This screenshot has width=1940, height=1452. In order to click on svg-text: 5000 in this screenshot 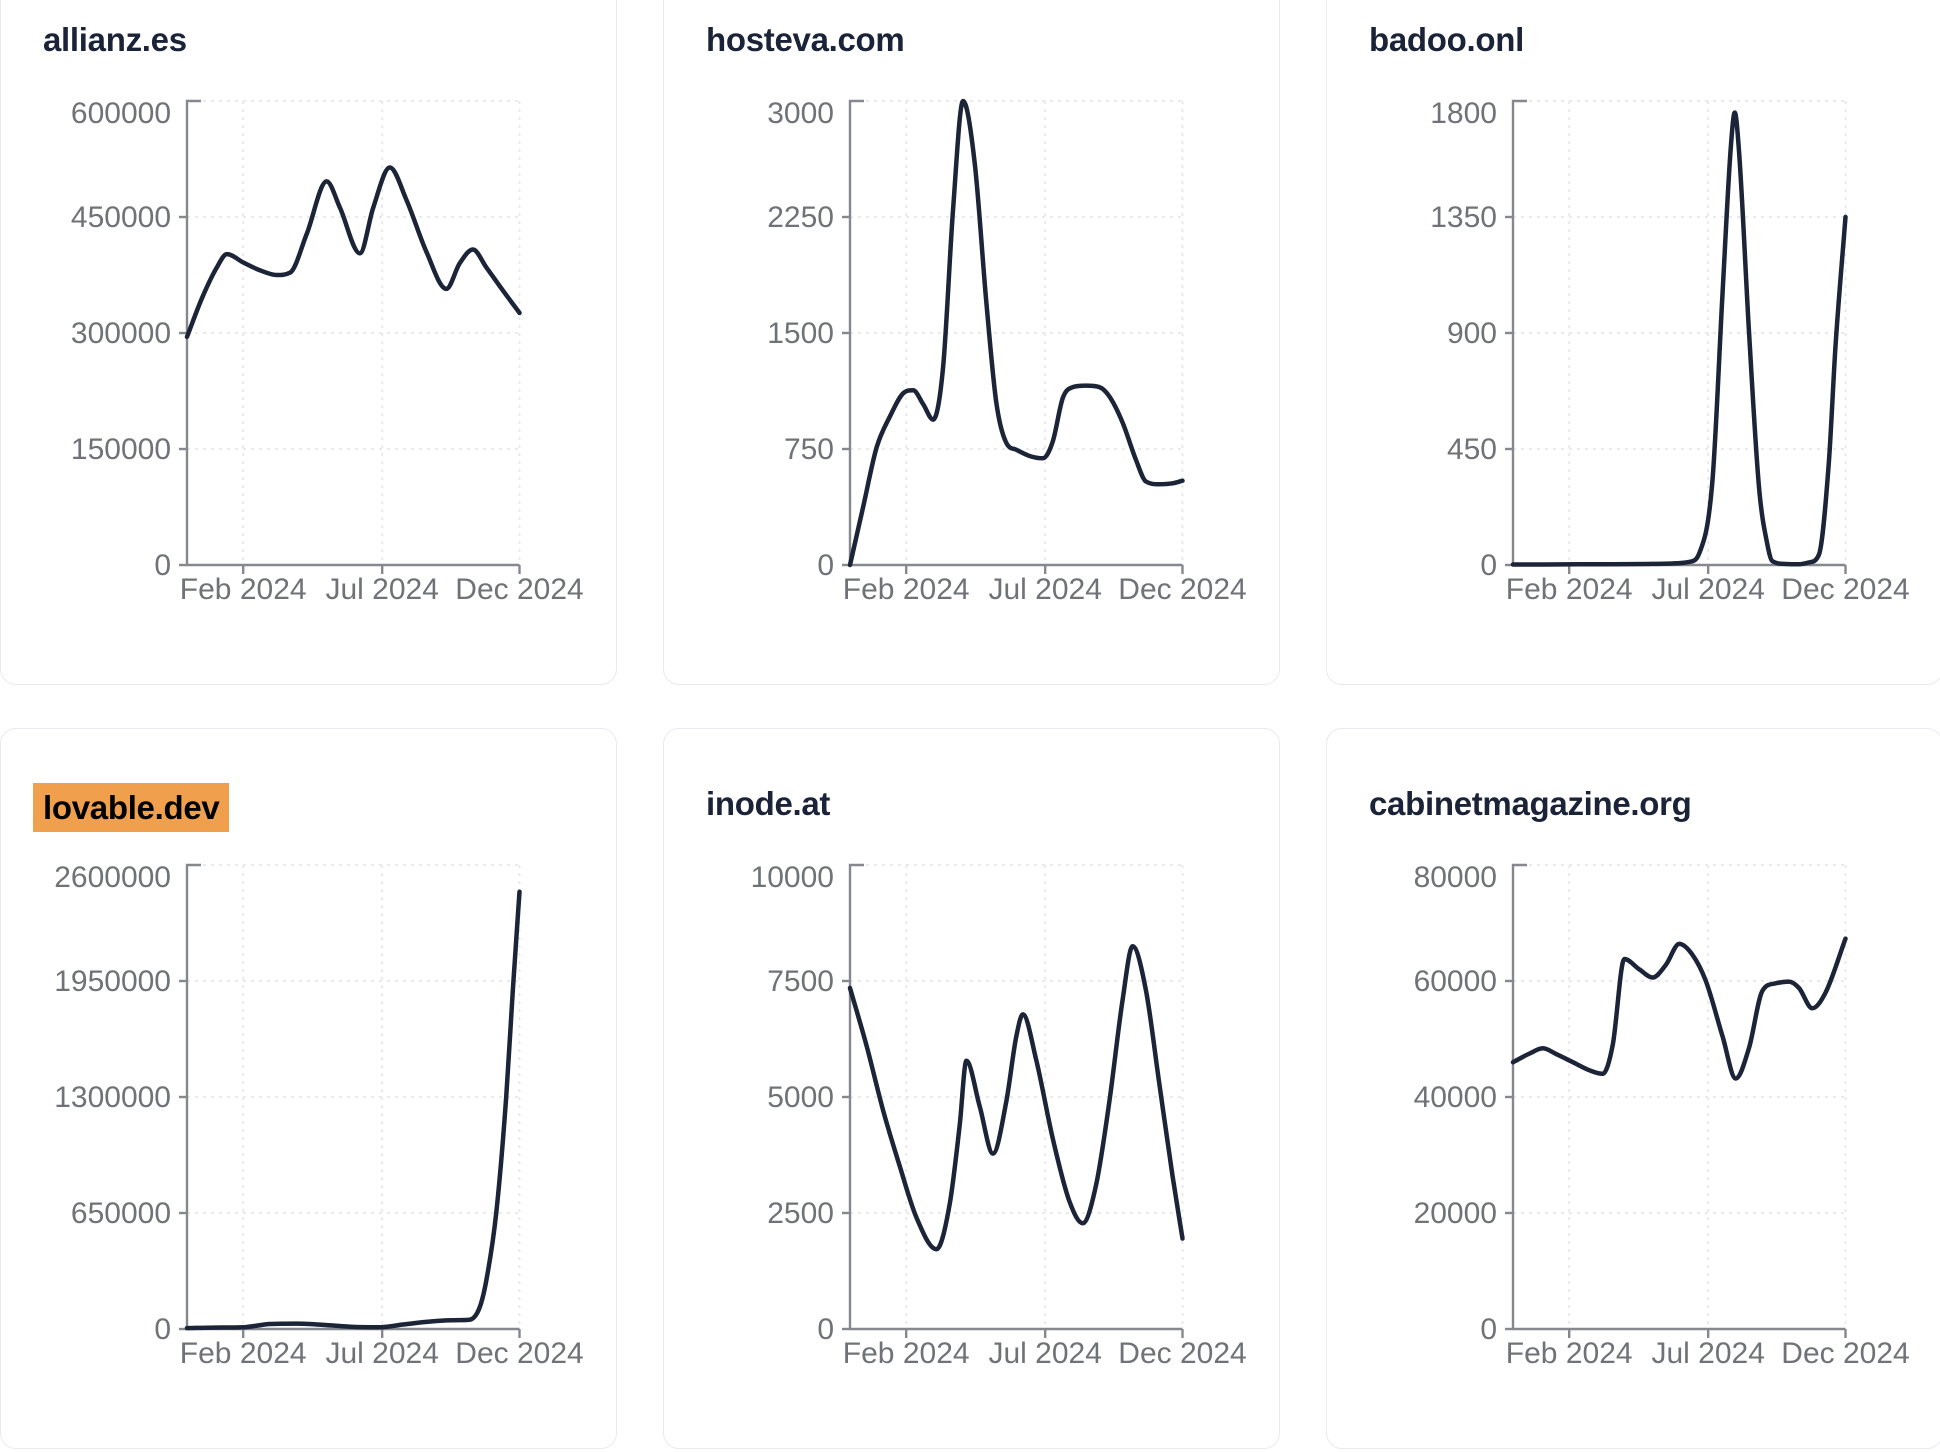, I will do `click(800, 1097)`.